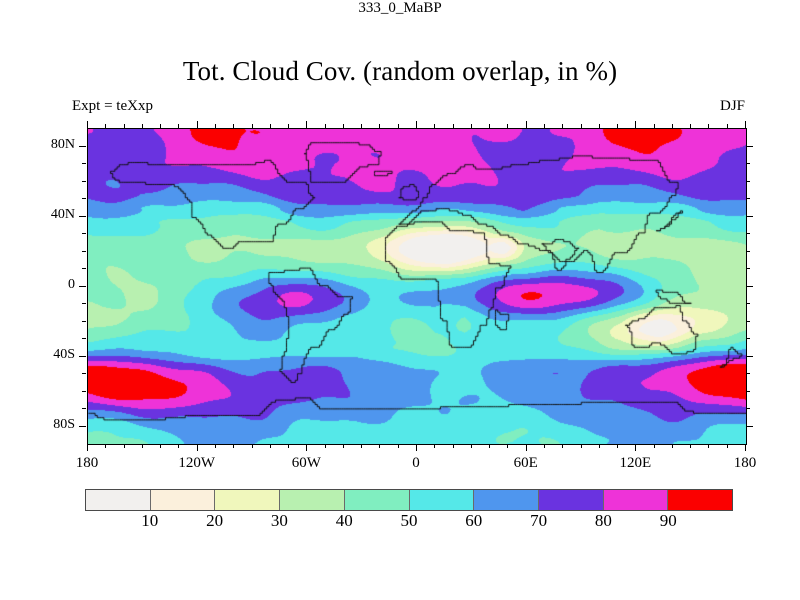  What do you see at coordinates (700, 500) in the screenshot?
I see `colorbar-band->90` at bounding box center [700, 500].